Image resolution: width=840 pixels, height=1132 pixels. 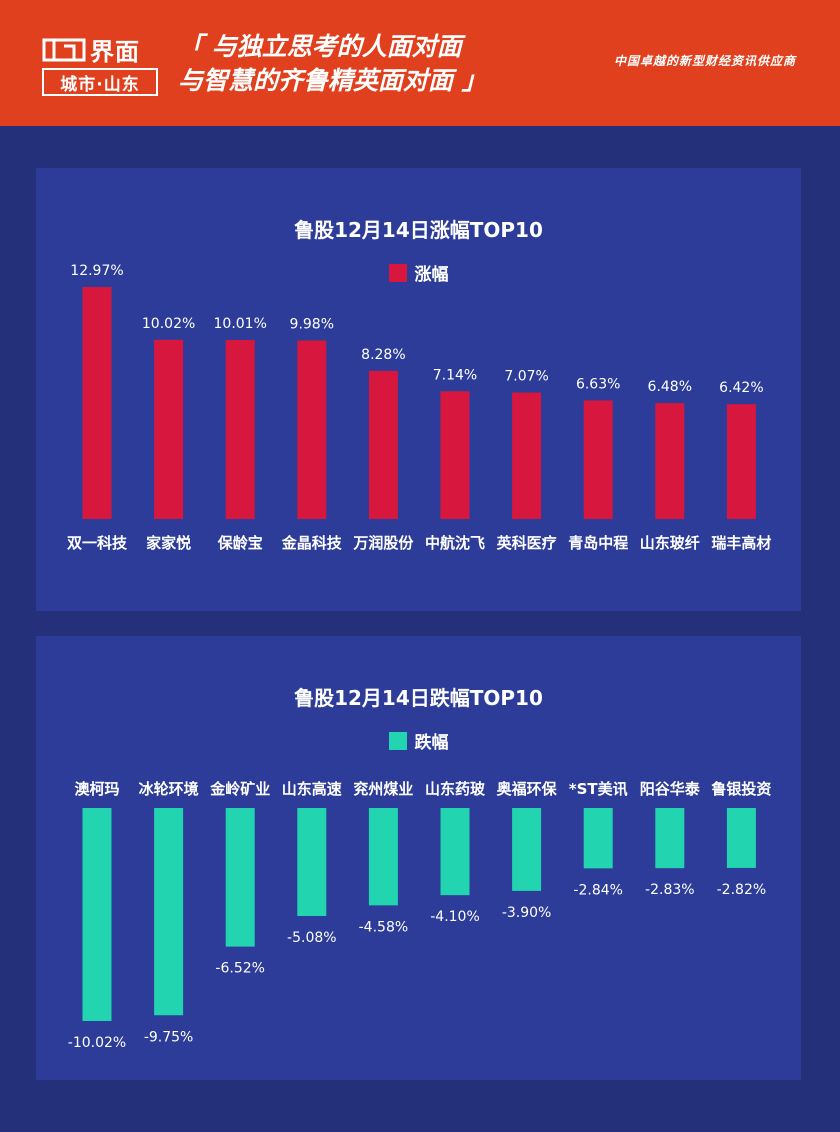 What do you see at coordinates (312, 324) in the screenshot?
I see `rise-value-label: 9.98%` at bounding box center [312, 324].